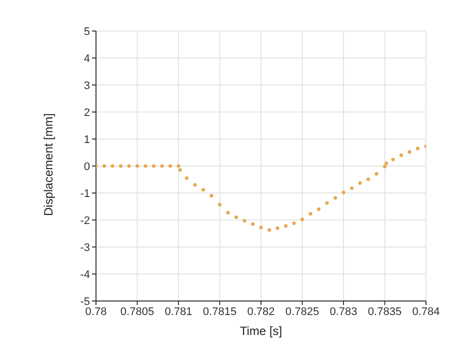 The image size is (474, 357). Describe the element at coordinates (302, 312) in the screenshot. I see `x-tick-label: 0.7825` at that location.